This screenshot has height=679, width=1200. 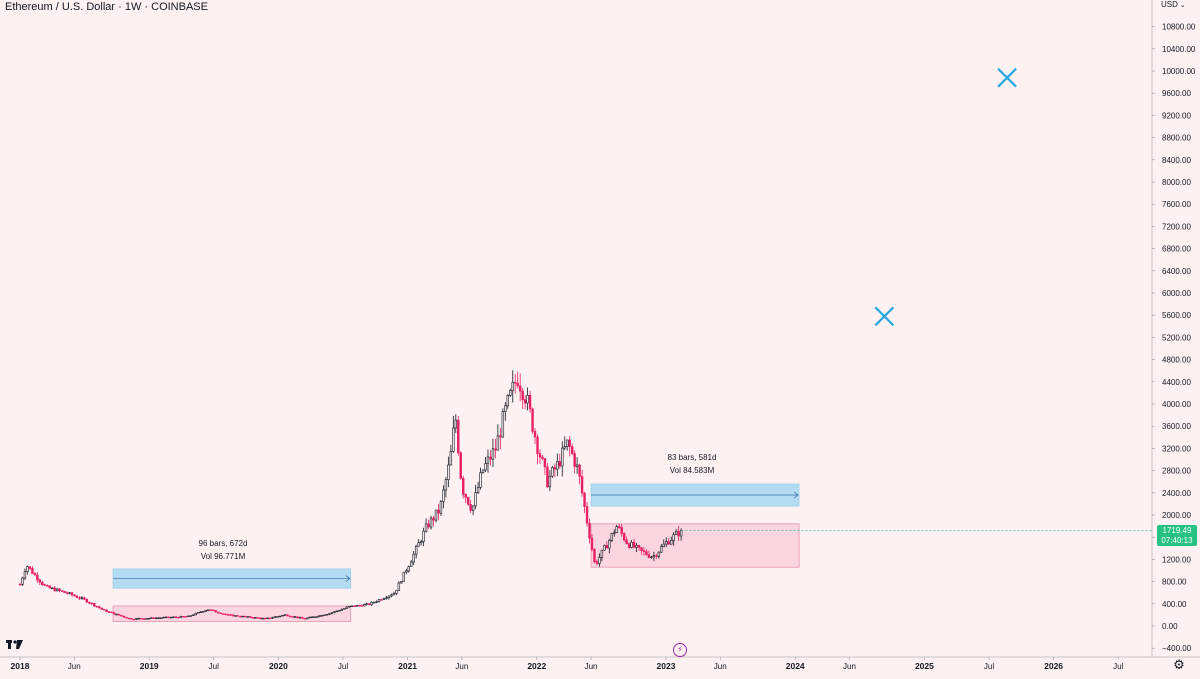 I want to click on cross-marker-icon, so click(x=884, y=316).